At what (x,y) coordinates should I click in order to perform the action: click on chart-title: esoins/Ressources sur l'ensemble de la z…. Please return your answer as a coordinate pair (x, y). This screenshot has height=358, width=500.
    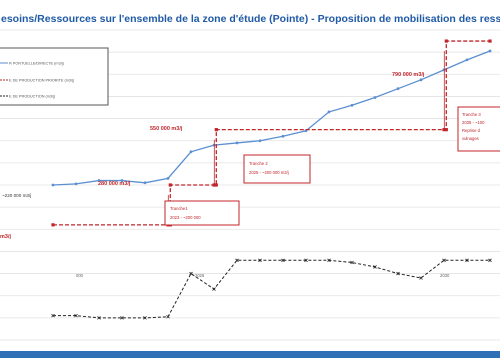
    Looking at the image, I should click on (250, 19).